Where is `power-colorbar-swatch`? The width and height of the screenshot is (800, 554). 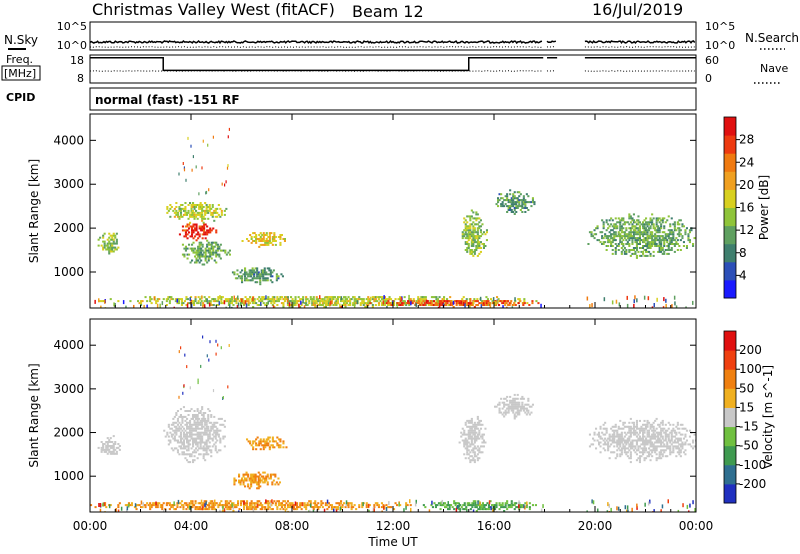
power-colorbar-swatch is located at coordinates (730, 217).